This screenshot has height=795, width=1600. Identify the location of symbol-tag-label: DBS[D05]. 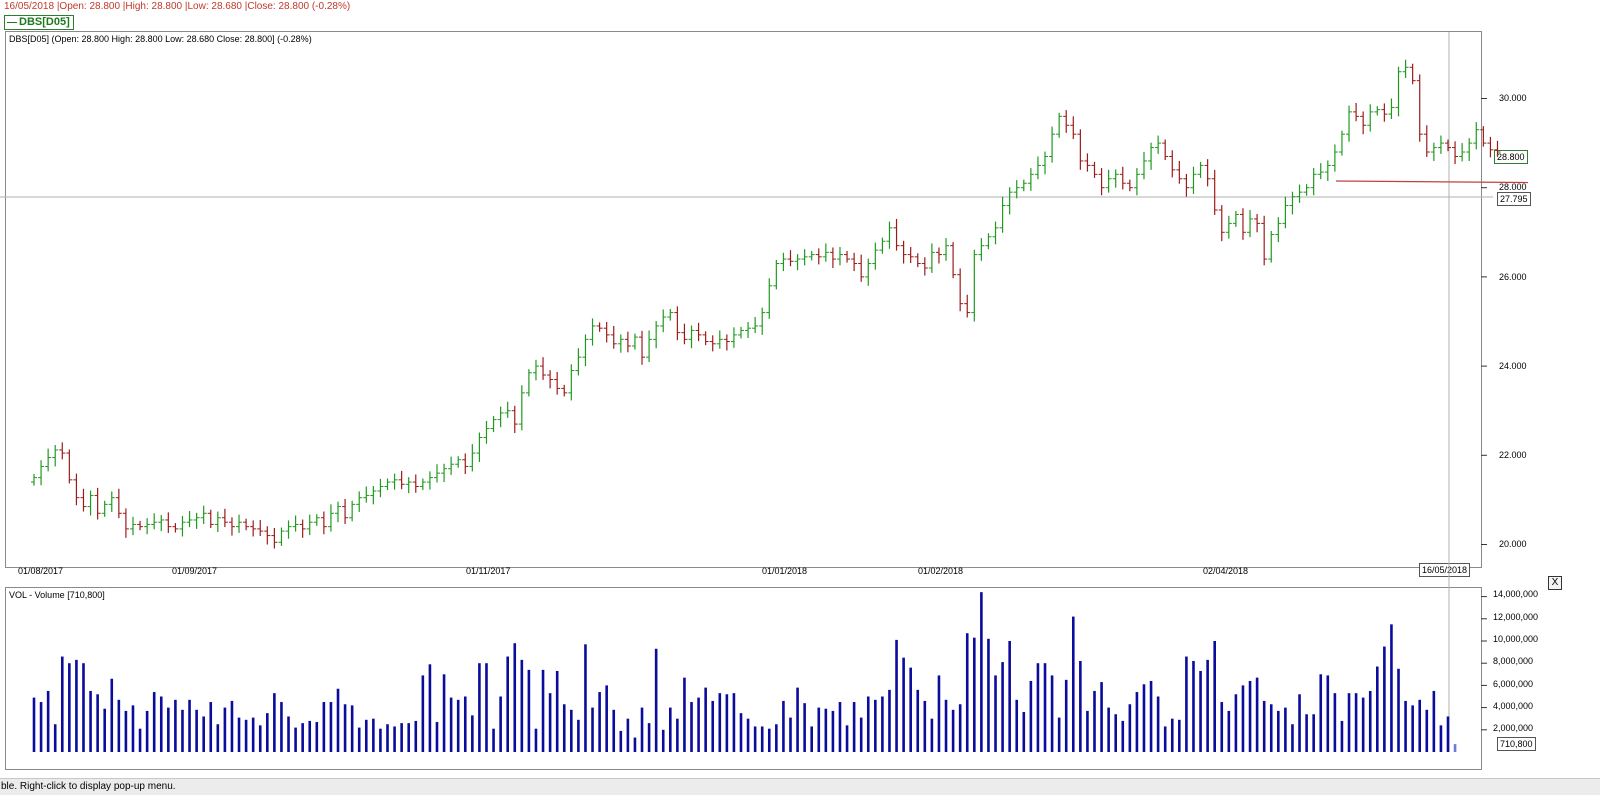
(44, 22).